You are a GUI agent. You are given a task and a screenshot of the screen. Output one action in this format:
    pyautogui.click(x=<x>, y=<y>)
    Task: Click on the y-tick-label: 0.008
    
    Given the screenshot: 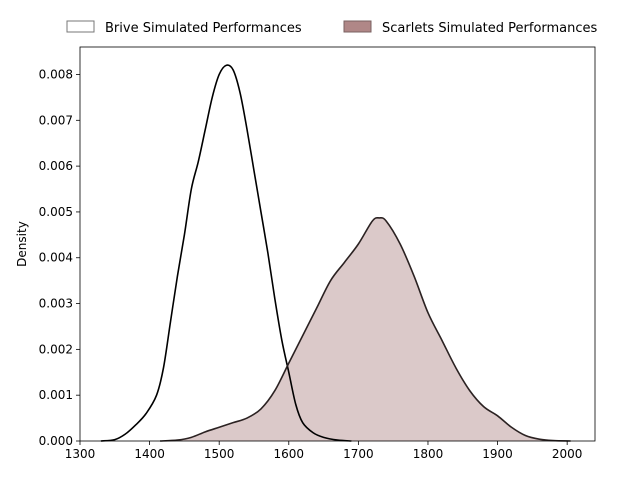 What is the action you would take?
    pyautogui.click(x=56, y=74)
    